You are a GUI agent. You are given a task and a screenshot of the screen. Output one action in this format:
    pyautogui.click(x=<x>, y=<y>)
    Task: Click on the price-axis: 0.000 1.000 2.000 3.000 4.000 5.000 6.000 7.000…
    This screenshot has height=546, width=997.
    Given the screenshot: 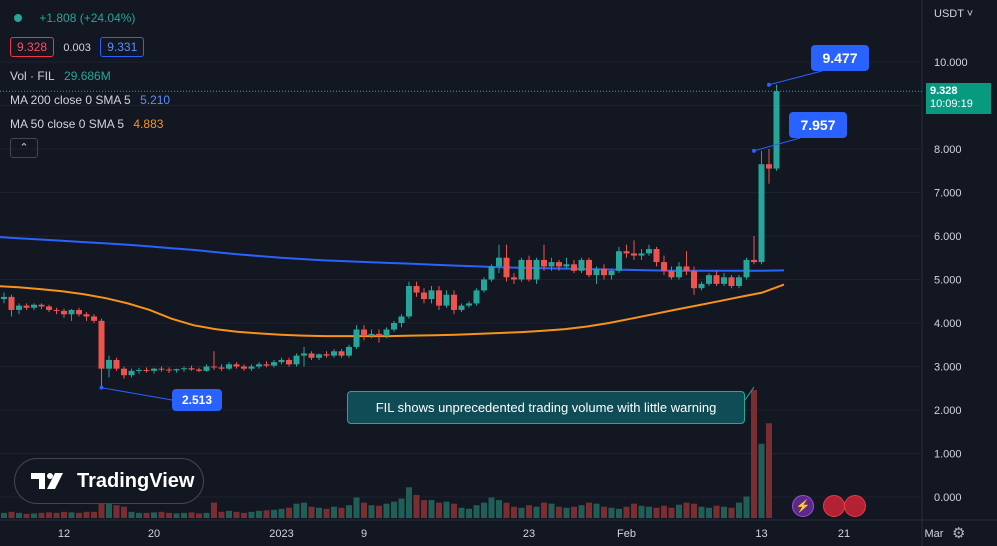 What is the action you would take?
    pyautogui.click(x=951, y=280)
    